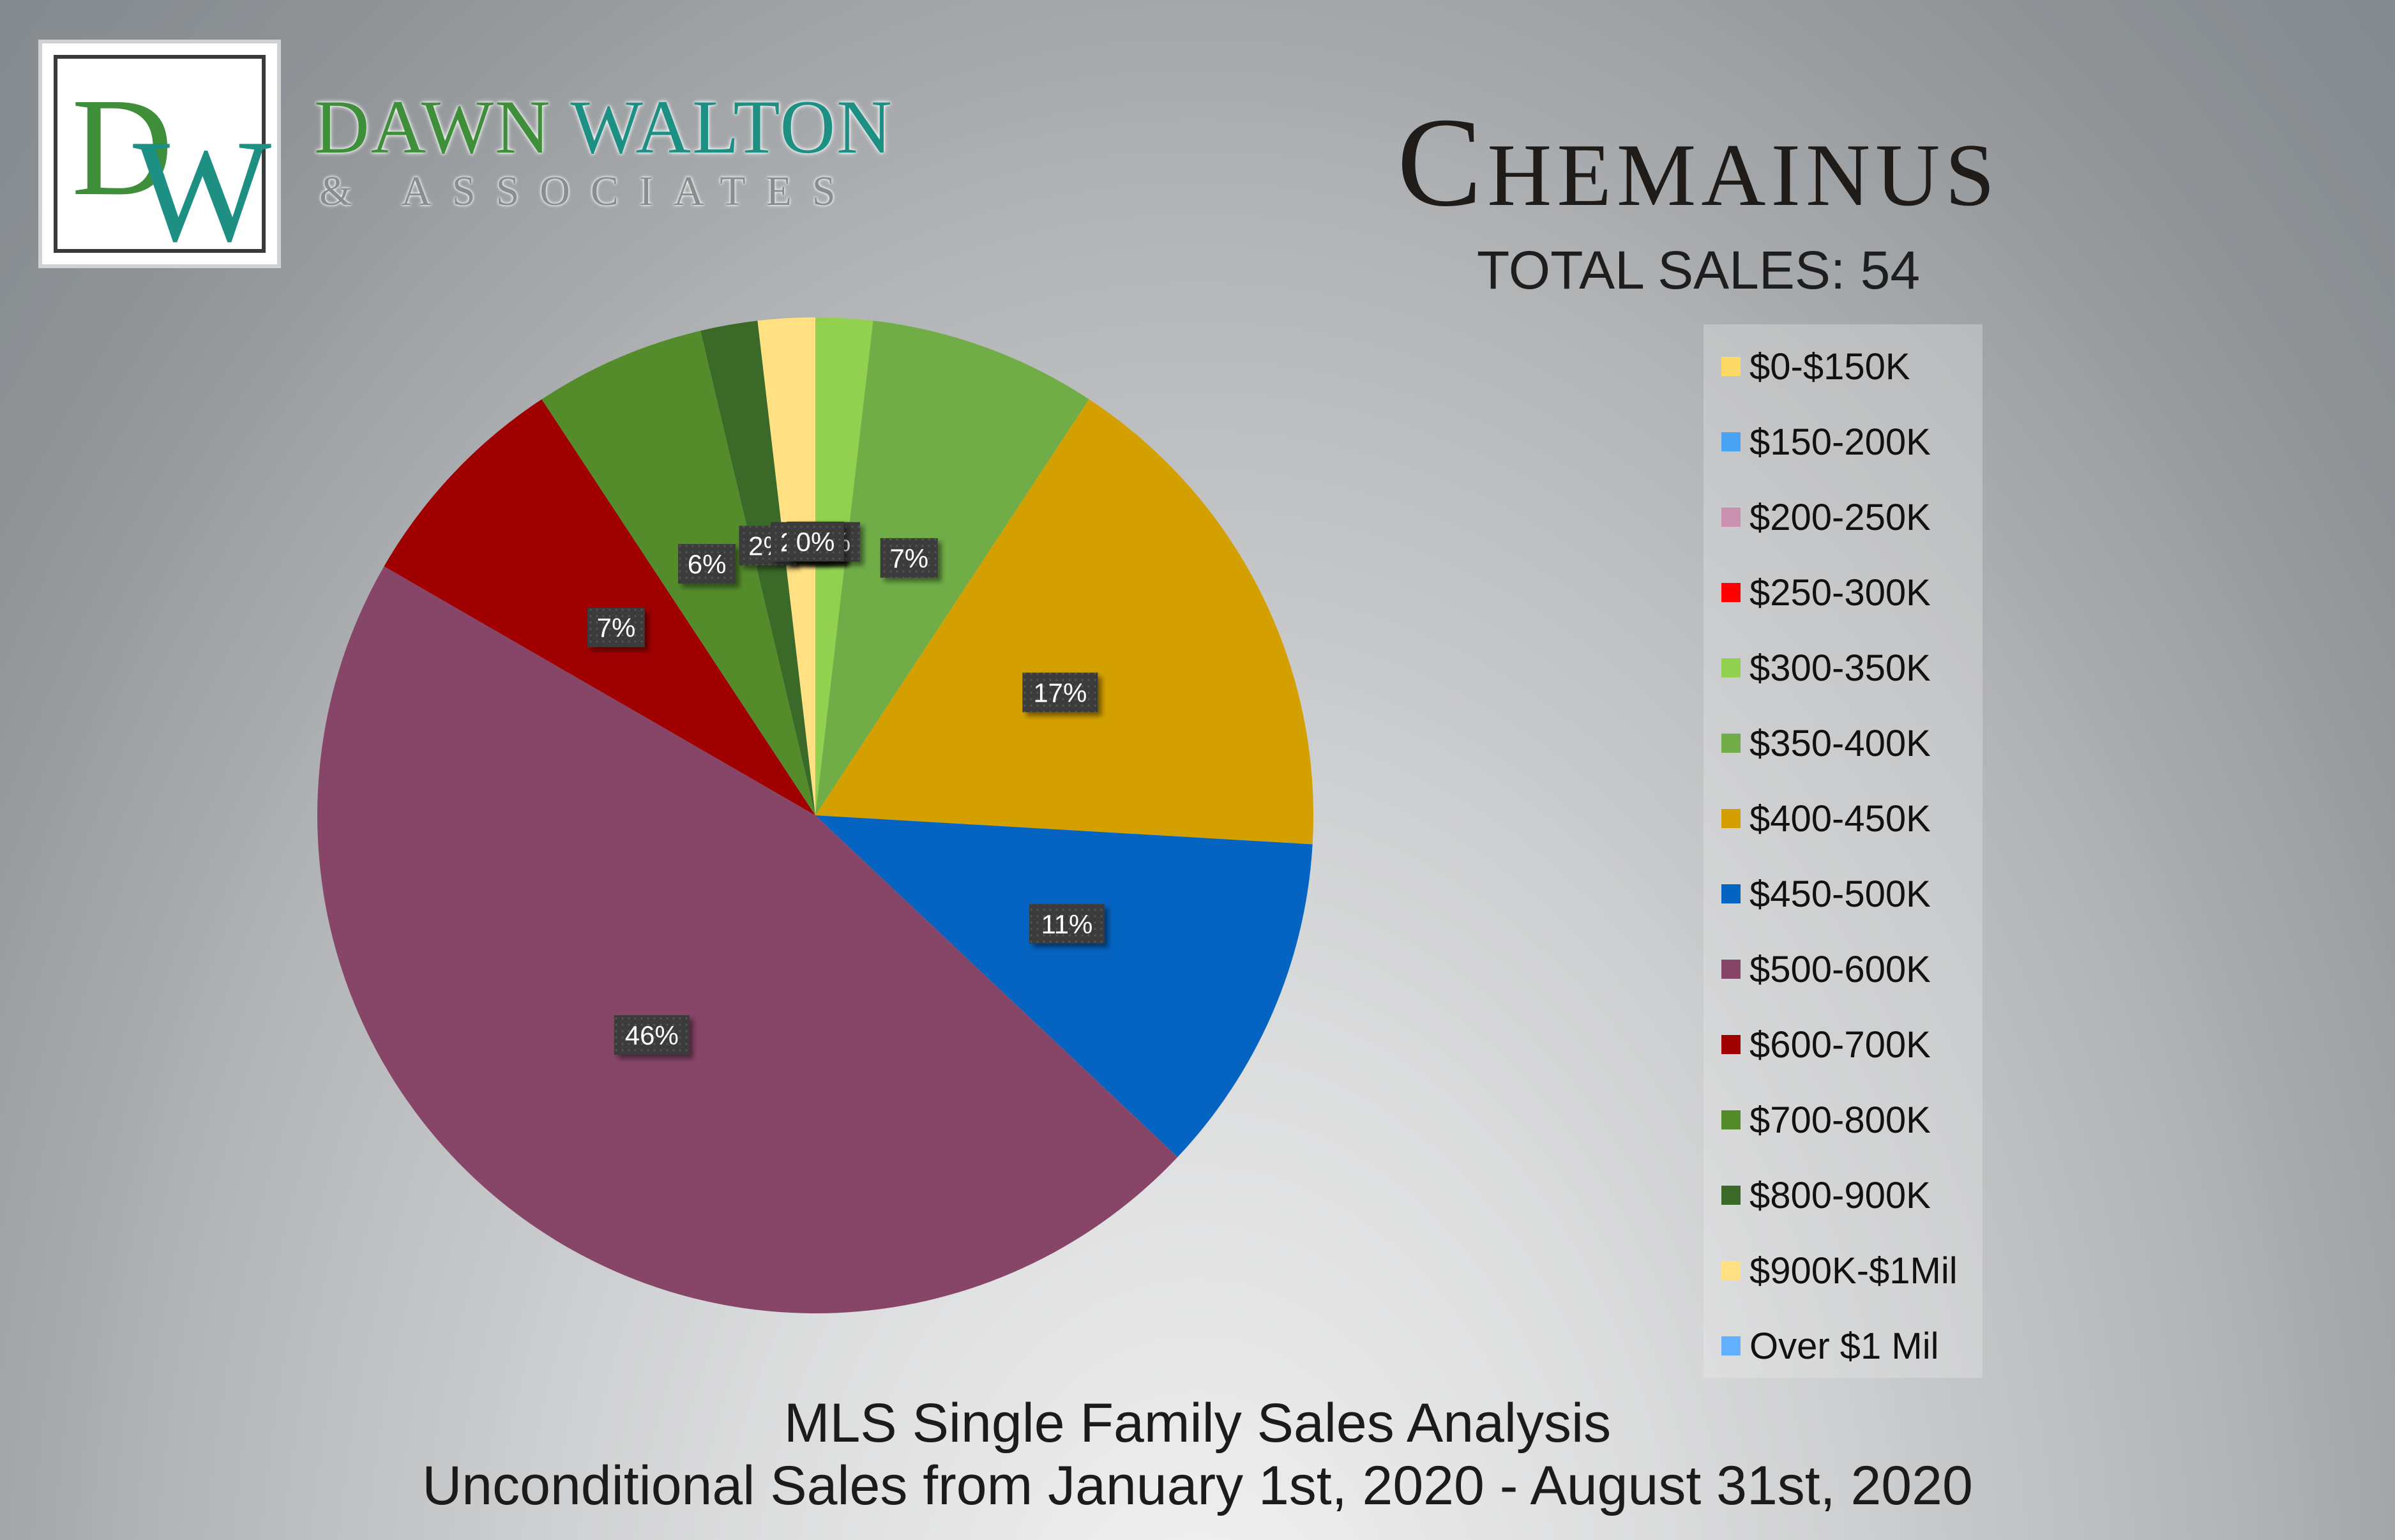 This screenshot has height=1540, width=2395. I want to click on legend-label: $700-800K, so click(1840, 1120).